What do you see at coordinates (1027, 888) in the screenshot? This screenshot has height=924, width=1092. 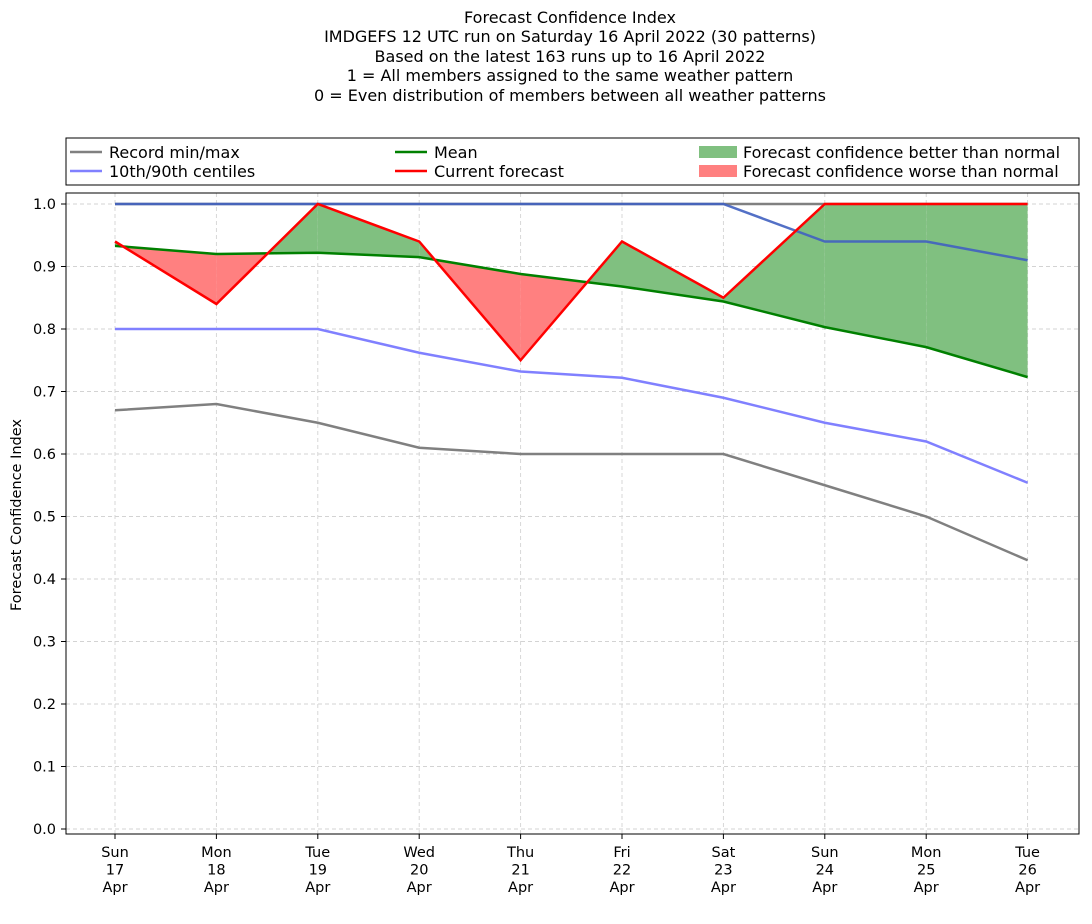 I see `x-tick-label-9-2: Apr` at bounding box center [1027, 888].